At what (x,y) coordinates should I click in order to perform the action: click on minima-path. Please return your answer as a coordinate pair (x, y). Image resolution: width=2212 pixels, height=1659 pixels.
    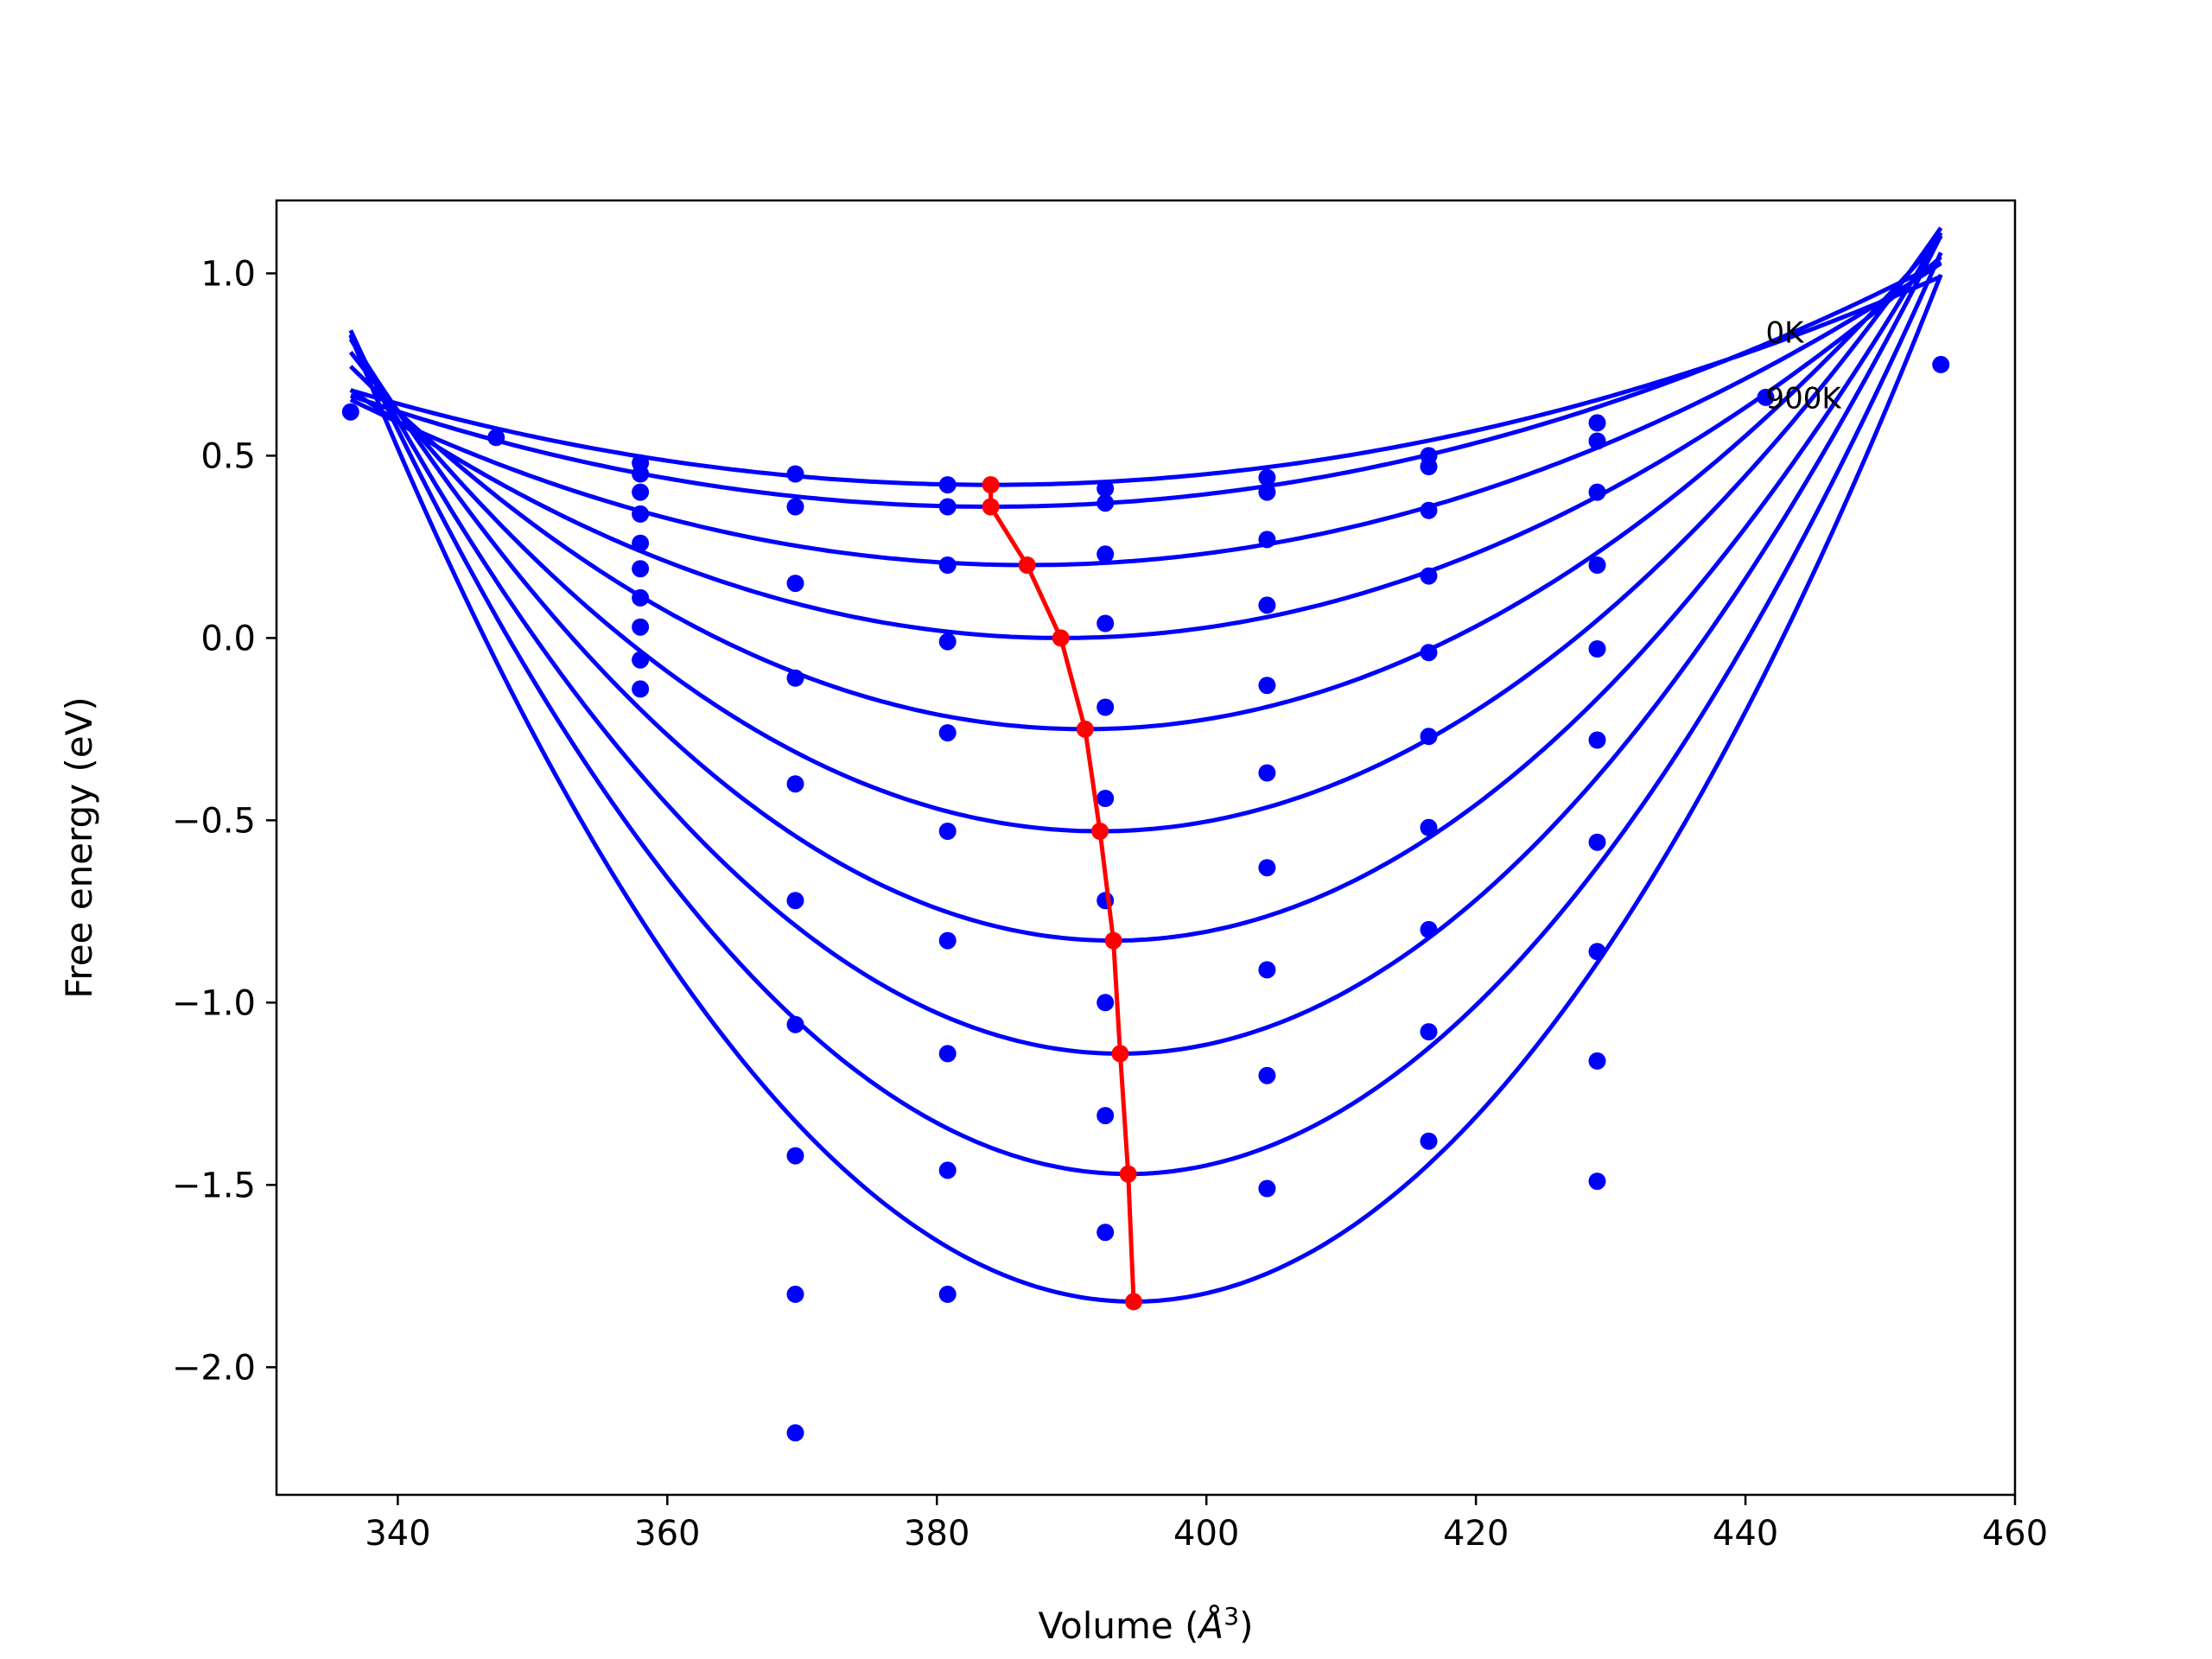
    Looking at the image, I should click on (1062, 893).